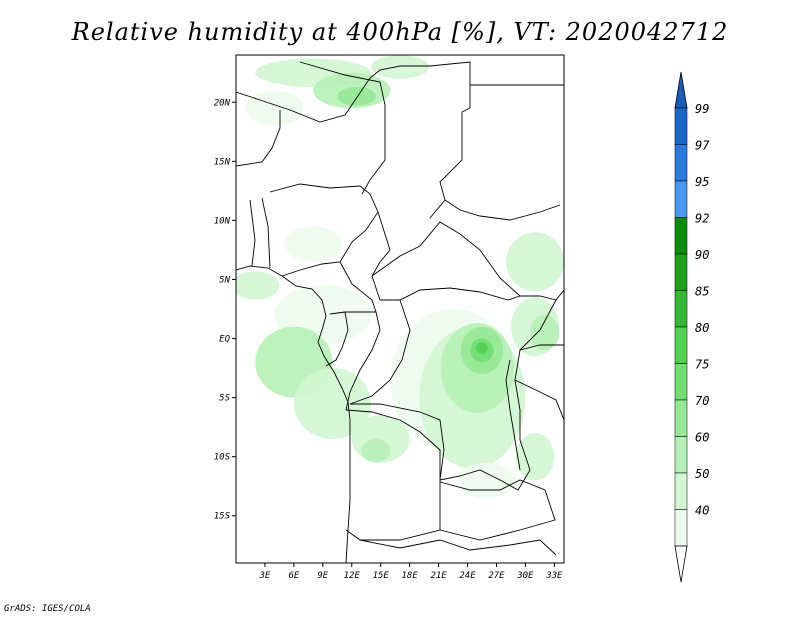  I want to click on lat-tick-label: 5N, so click(224, 280).